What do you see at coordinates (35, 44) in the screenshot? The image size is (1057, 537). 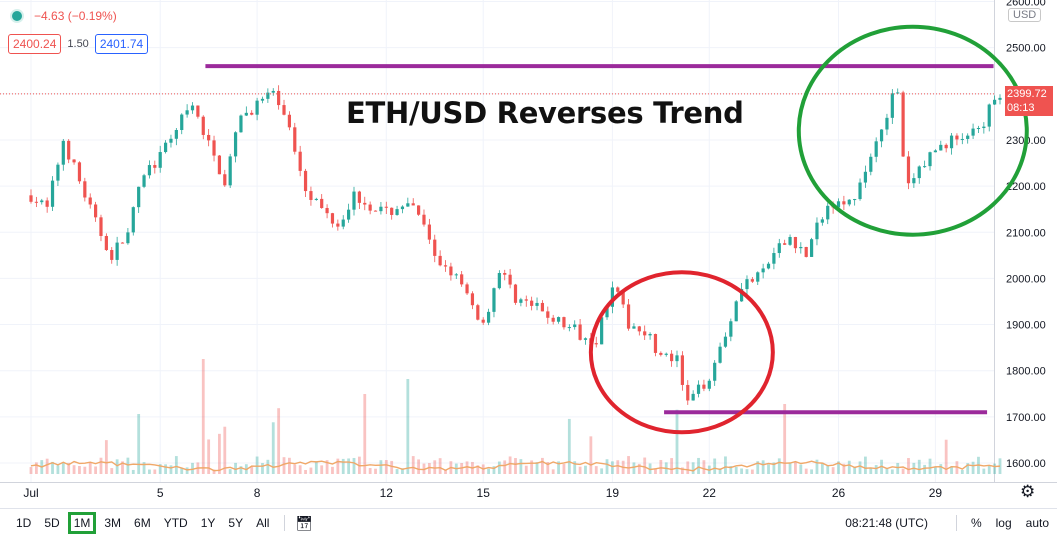 I see `sell-price-button: 2400.24` at bounding box center [35, 44].